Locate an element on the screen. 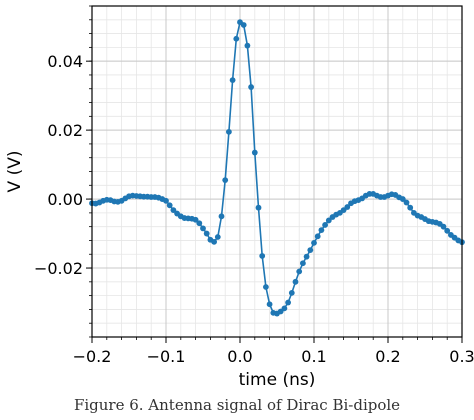  y-tick-label: −0.02 is located at coordinates (58, 268).